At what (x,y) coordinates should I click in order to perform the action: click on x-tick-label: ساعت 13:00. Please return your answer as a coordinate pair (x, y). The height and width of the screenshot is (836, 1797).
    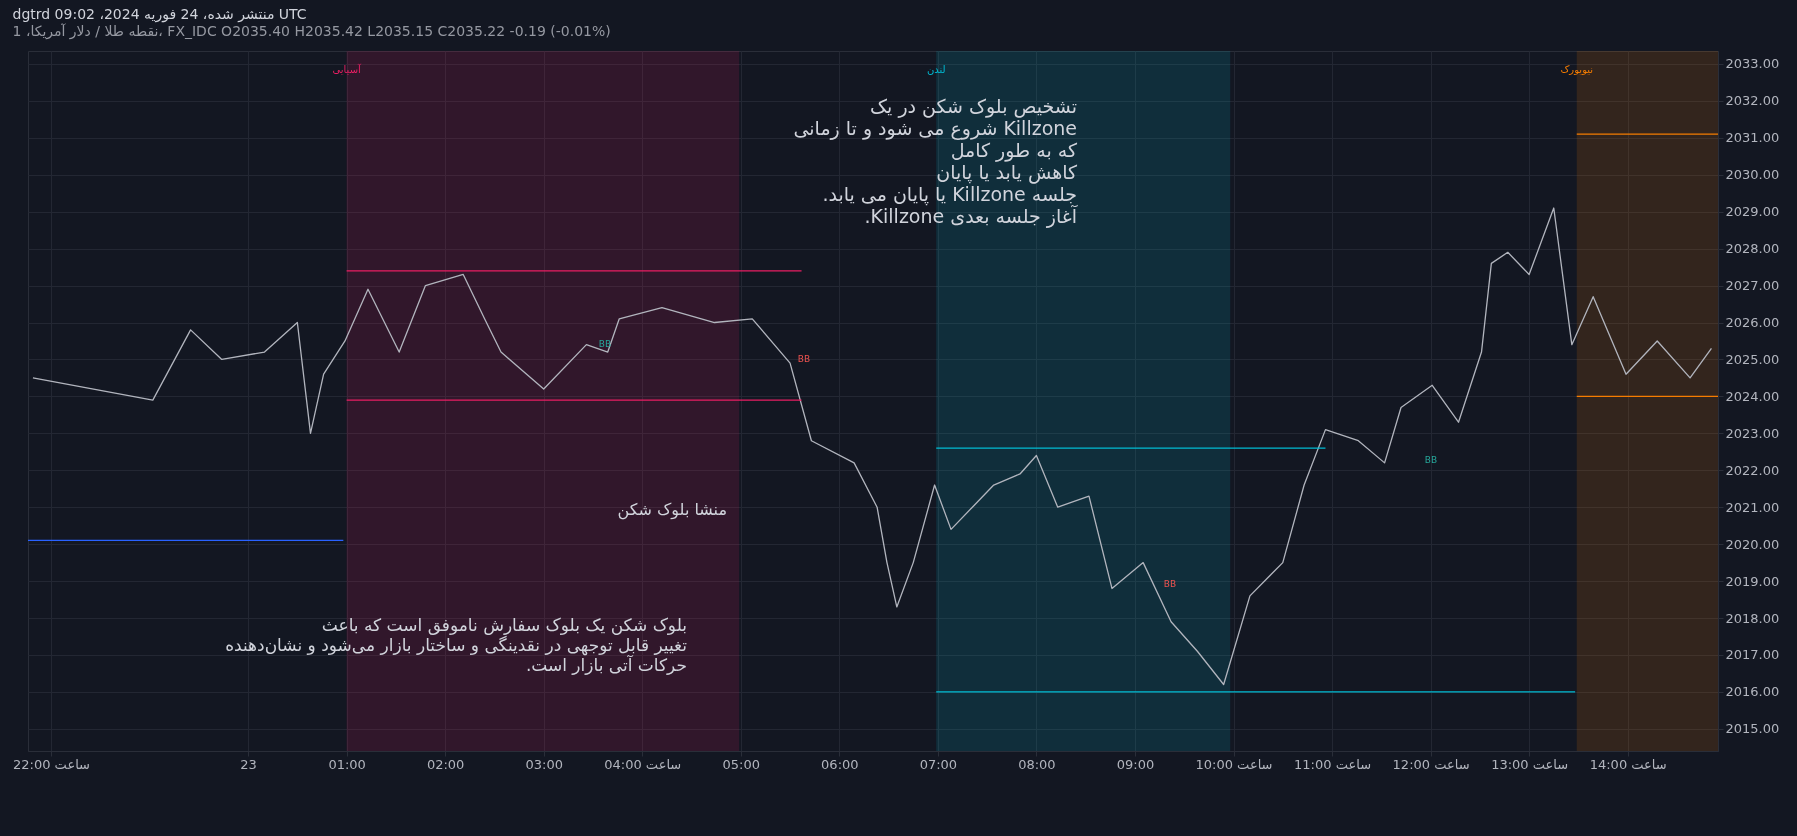
    Looking at the image, I should click on (1530, 764).